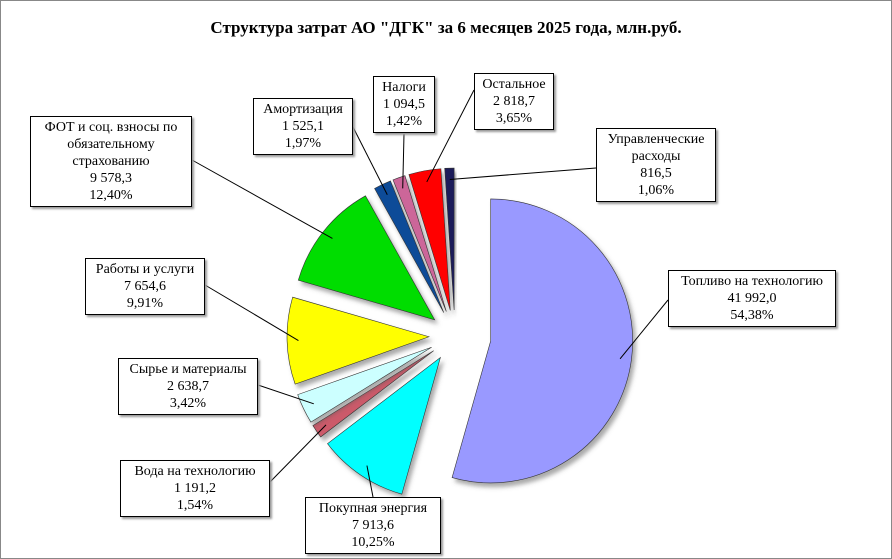  I want to click on value-label: 3,65%, so click(514, 118).